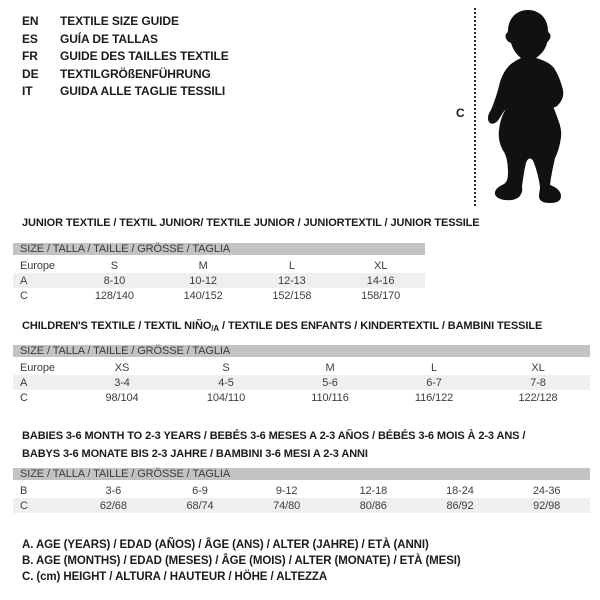 The image size is (600, 600). I want to click on lang-code: DE, so click(30, 73).